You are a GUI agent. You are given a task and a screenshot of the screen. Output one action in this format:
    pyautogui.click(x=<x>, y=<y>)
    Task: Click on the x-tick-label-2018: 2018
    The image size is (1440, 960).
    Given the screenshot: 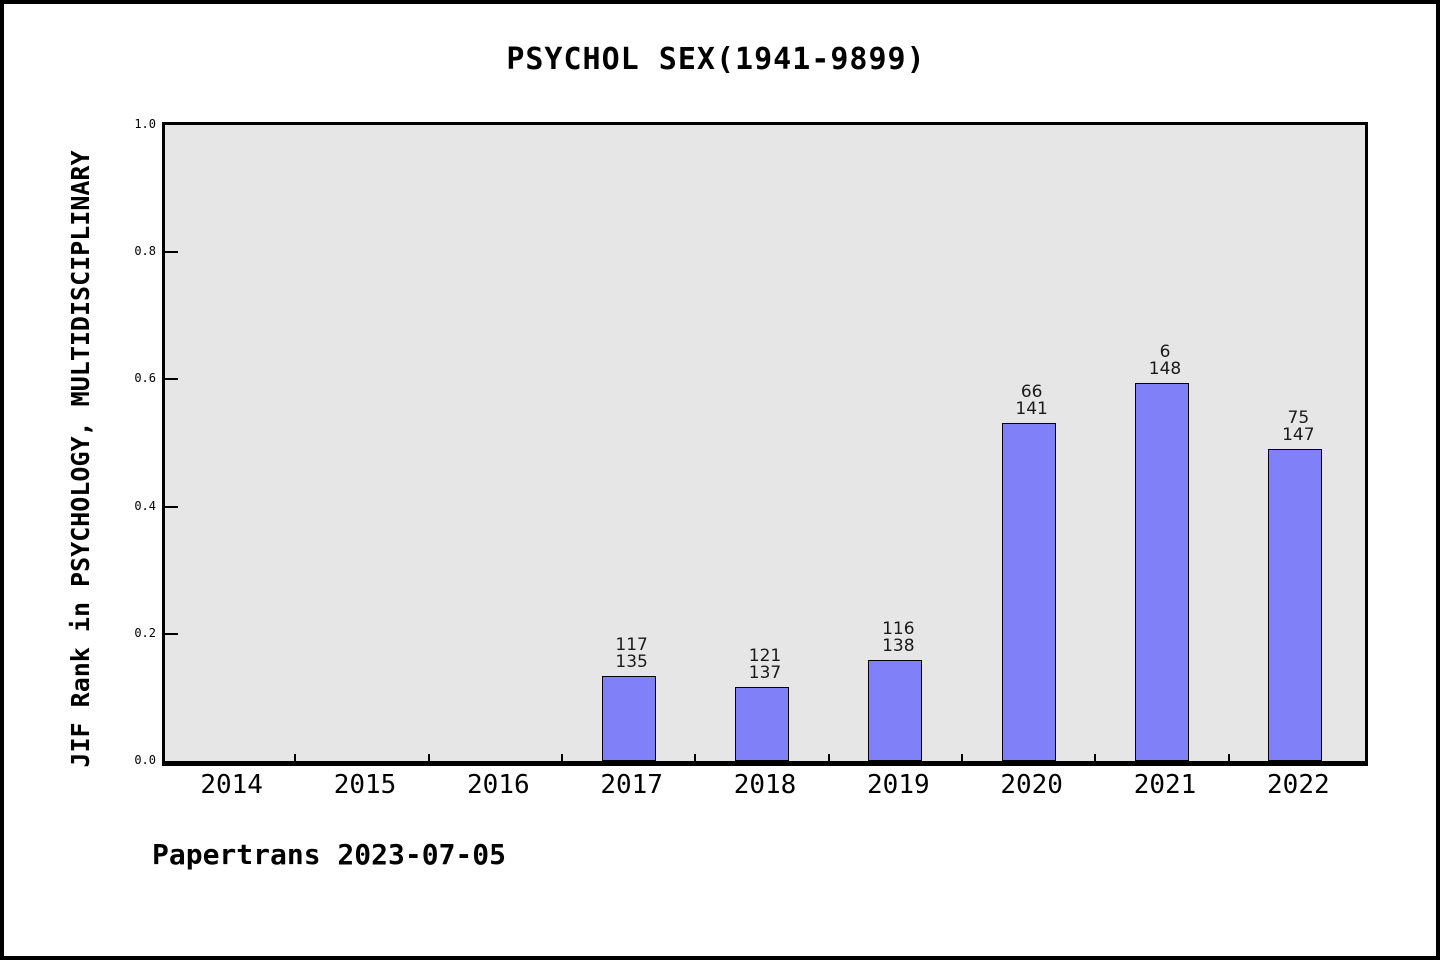 What is the action you would take?
    pyautogui.click(x=765, y=785)
    